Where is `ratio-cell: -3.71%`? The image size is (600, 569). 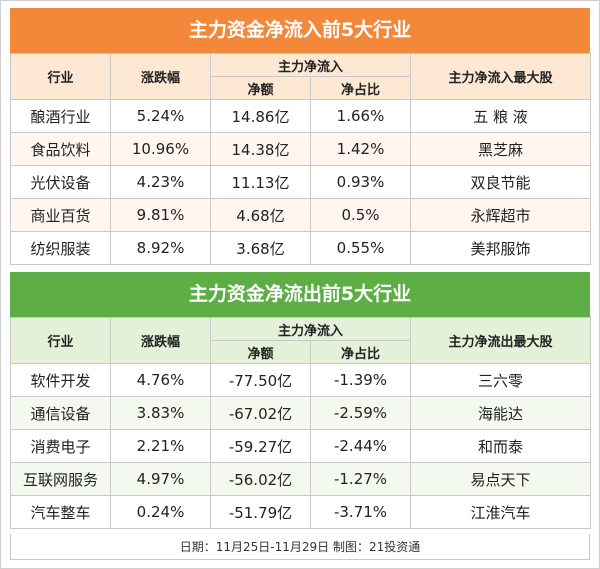 ratio-cell: -3.71% is located at coordinates (360, 512).